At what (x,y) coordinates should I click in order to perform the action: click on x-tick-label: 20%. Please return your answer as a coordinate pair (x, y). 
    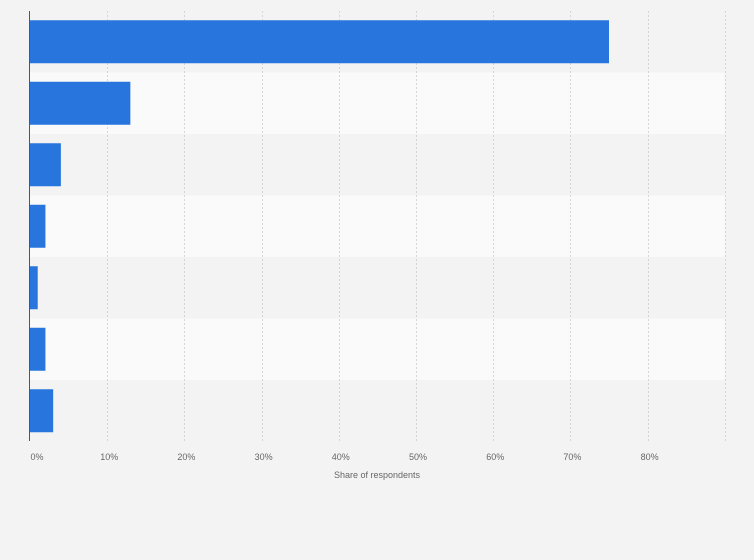
    Looking at the image, I should click on (186, 457).